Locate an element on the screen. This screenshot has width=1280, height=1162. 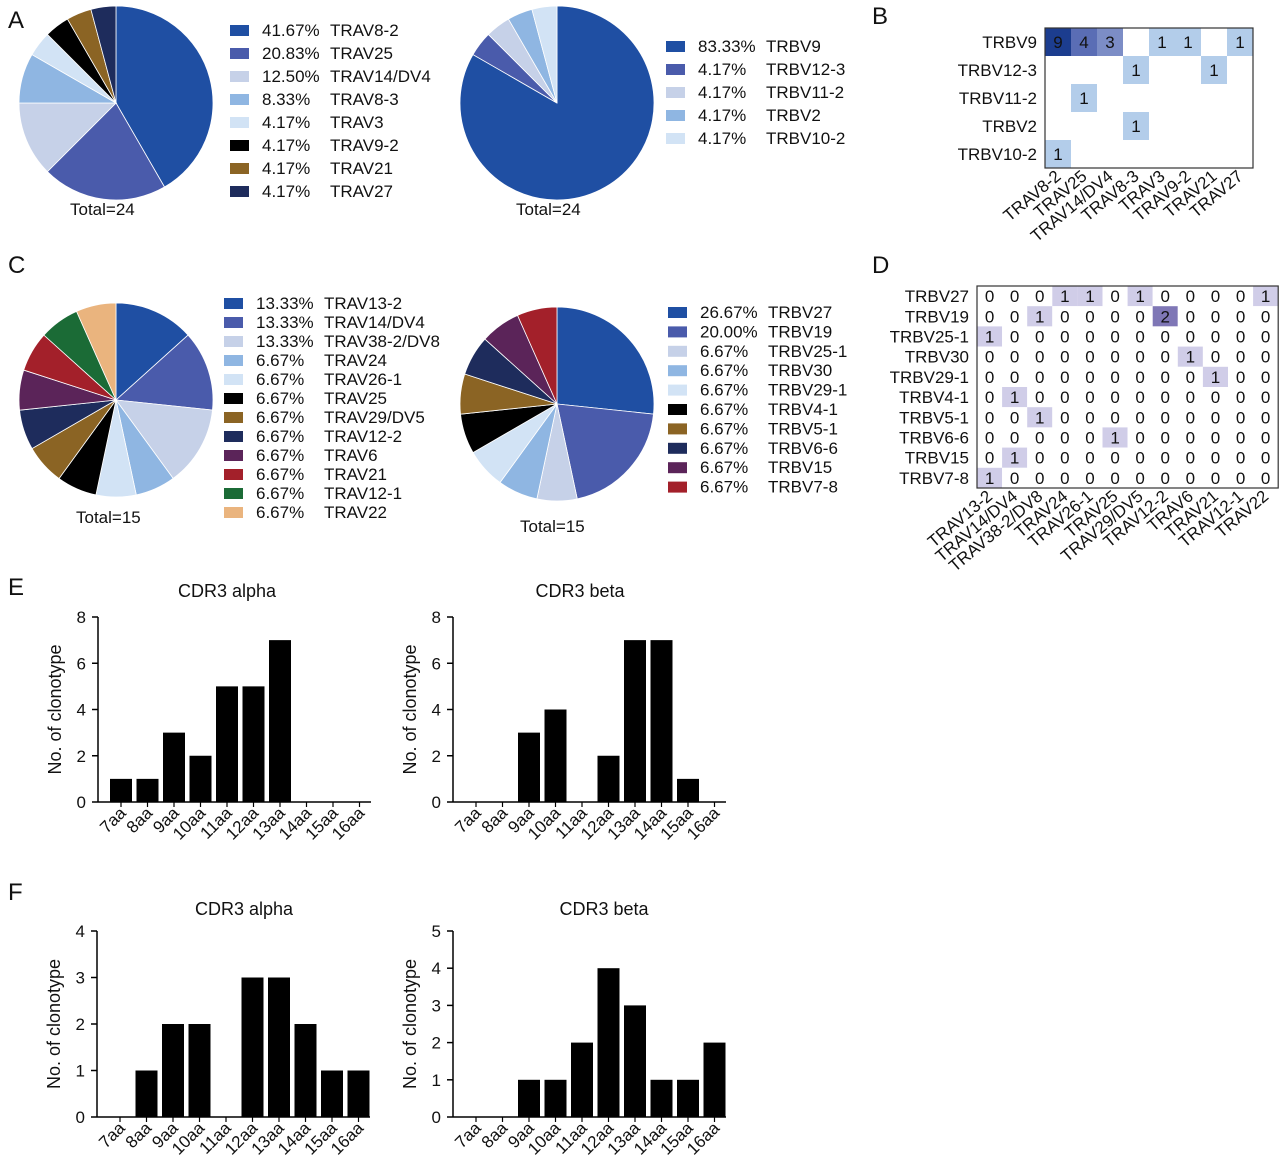
y-tick-label: 3 is located at coordinates (80, 978).